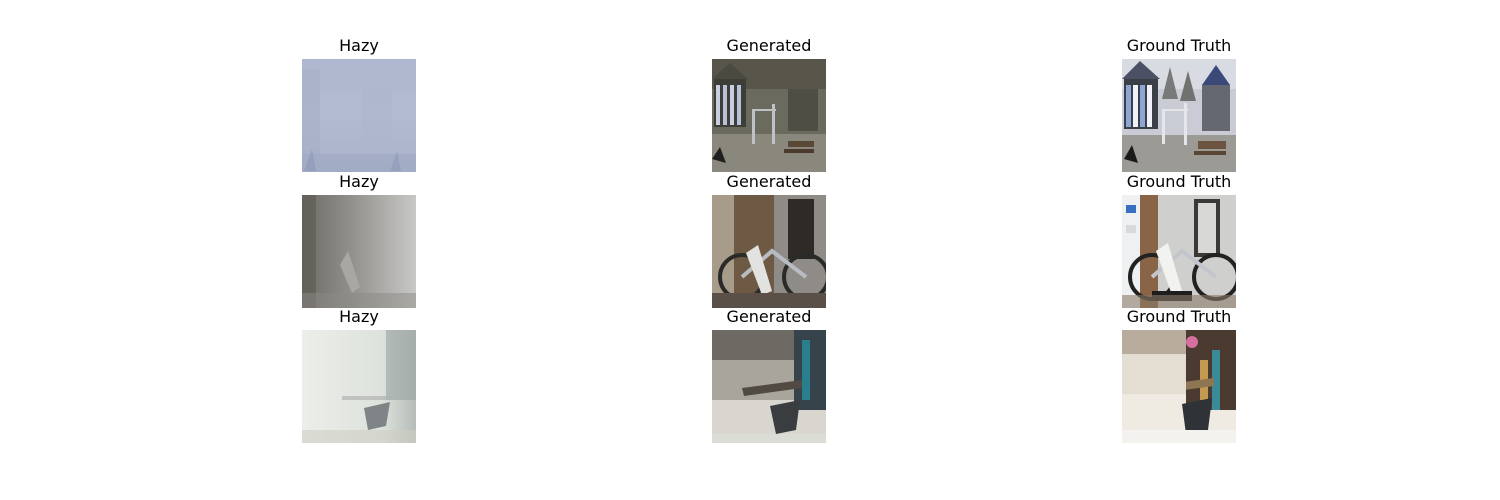  Describe the element at coordinates (359, 386) in the screenshot. I see `hazy-indoor-chair-image` at that location.